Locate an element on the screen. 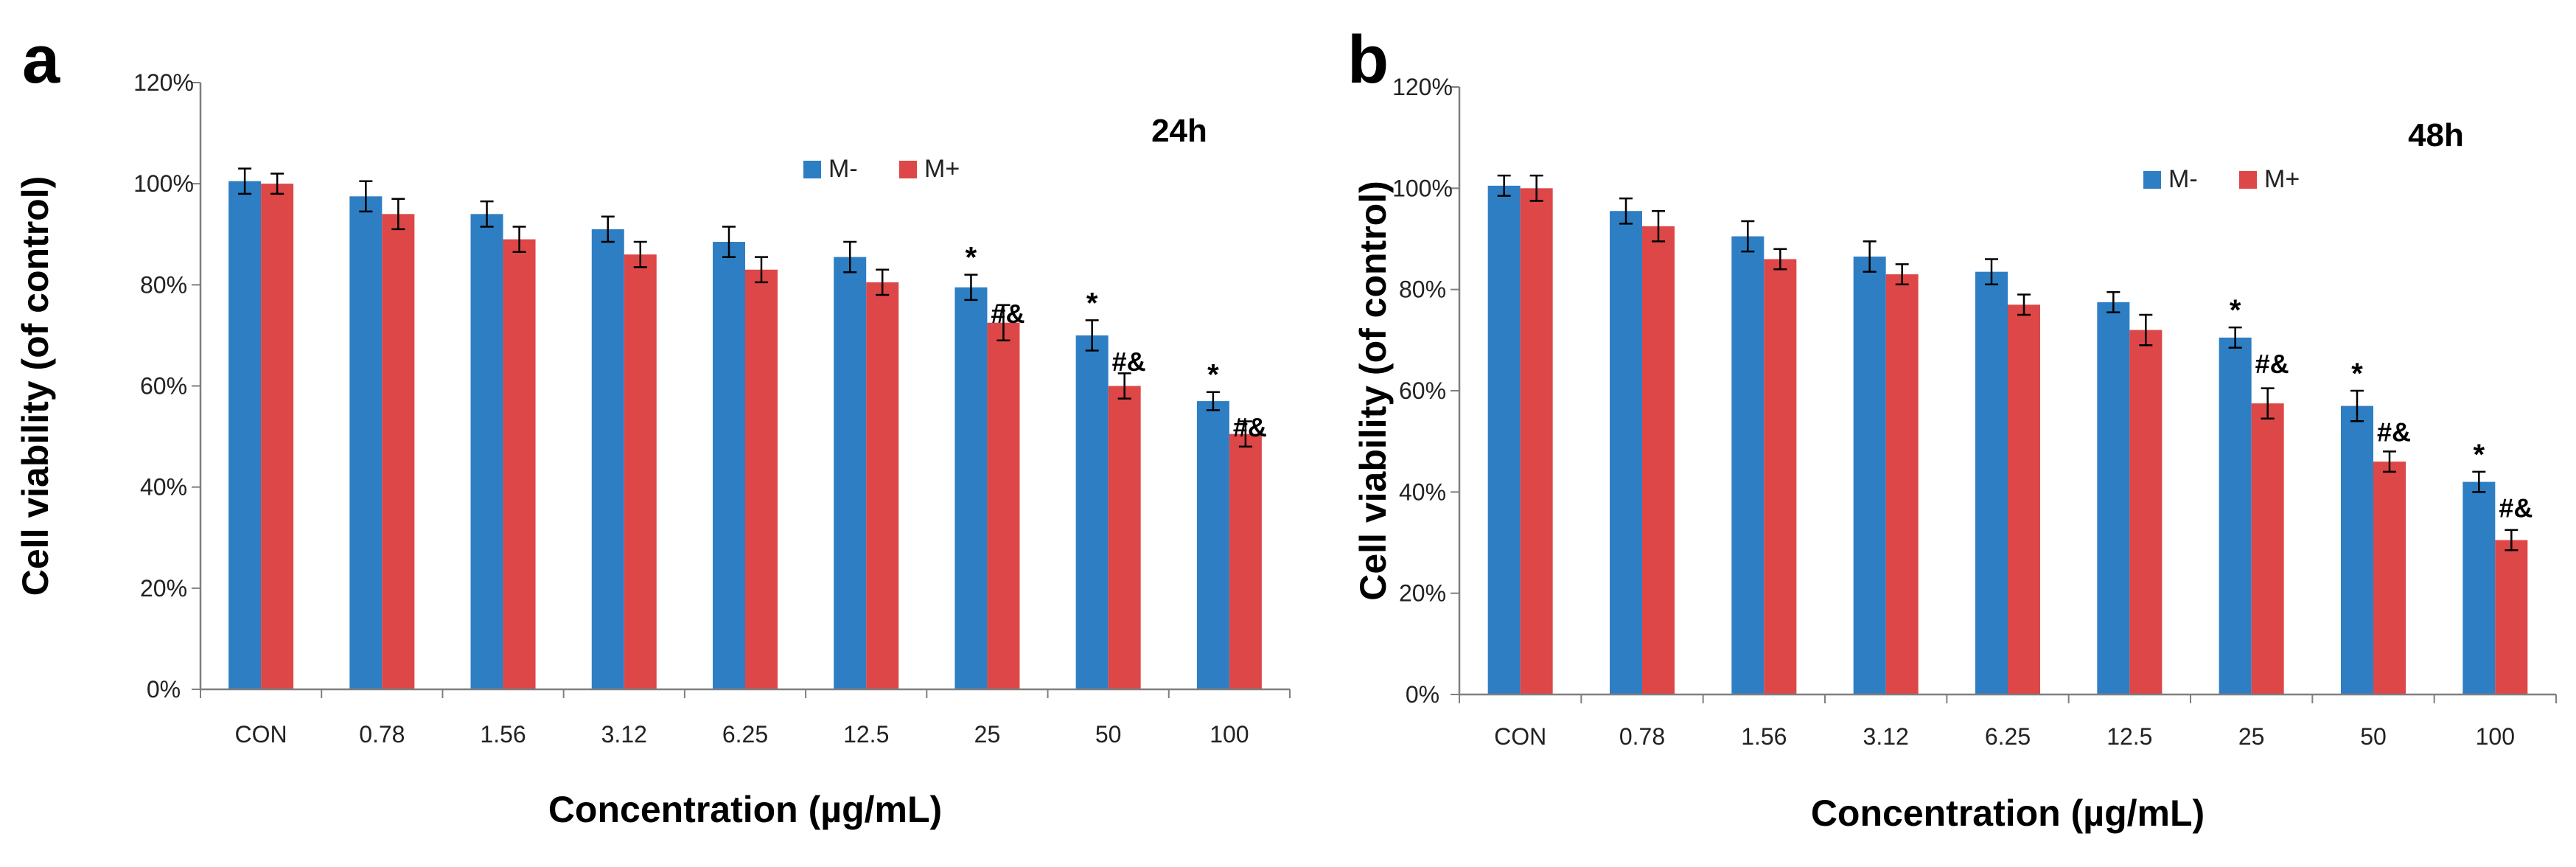 This screenshot has width=2576, height=867. panel-label: b is located at coordinates (1368, 59).